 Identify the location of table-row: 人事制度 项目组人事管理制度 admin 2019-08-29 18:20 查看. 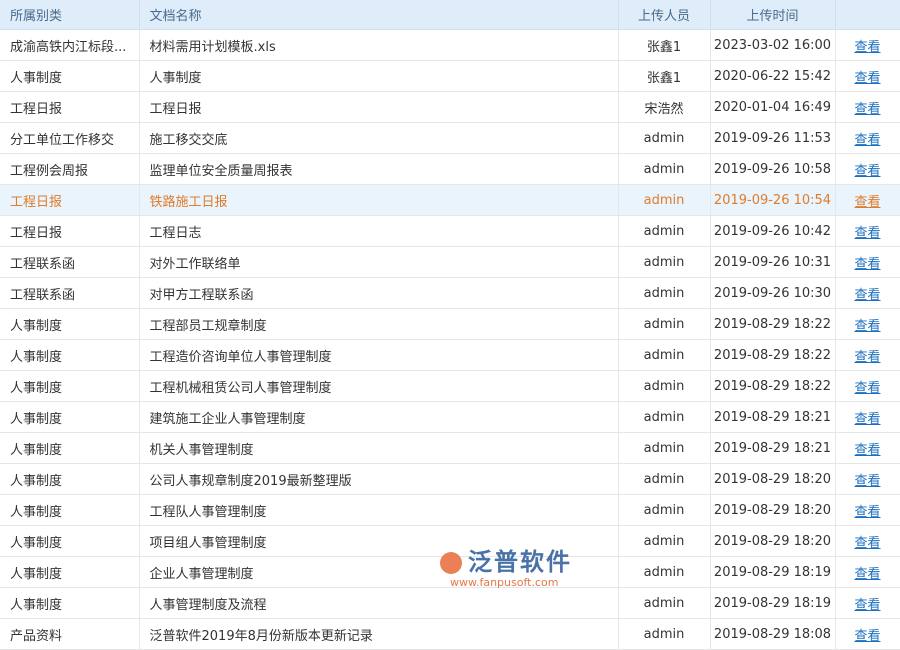
(450, 541).